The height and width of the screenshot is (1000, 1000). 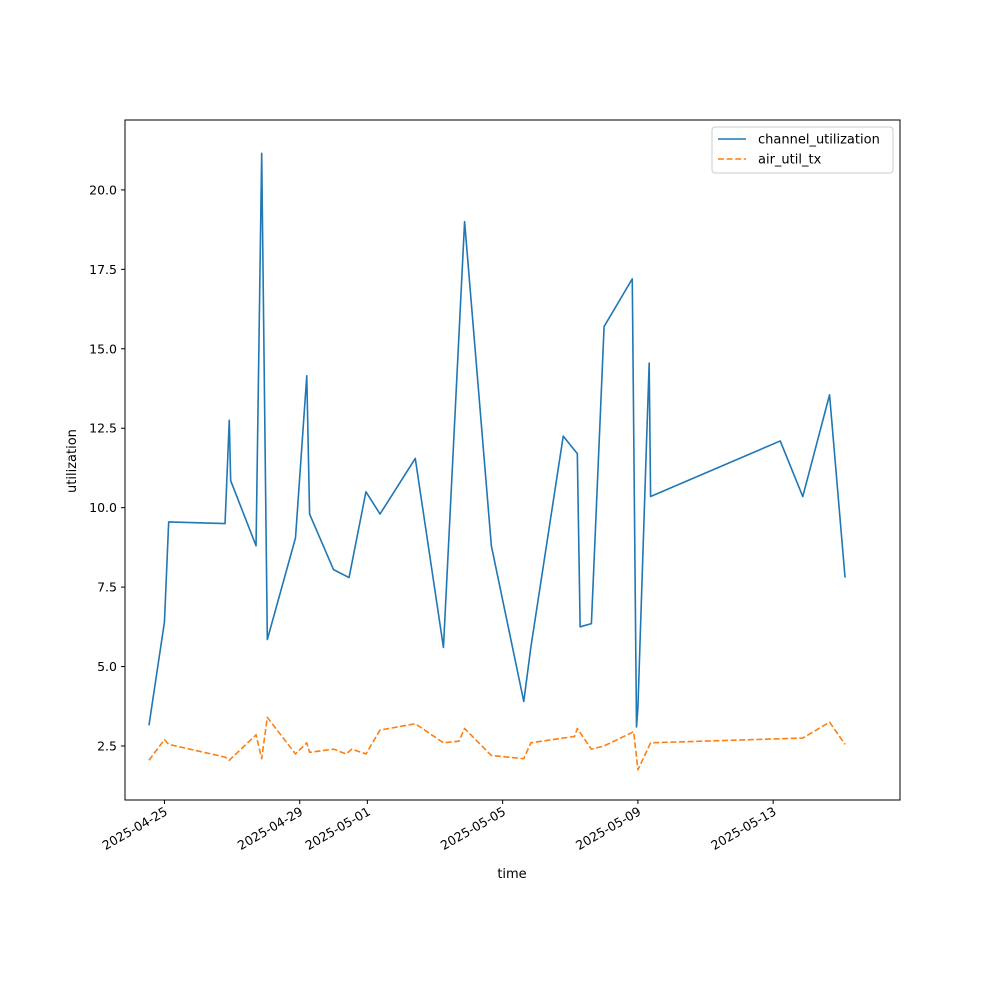 I want to click on legend-label: channel_utilization, so click(x=819, y=140).